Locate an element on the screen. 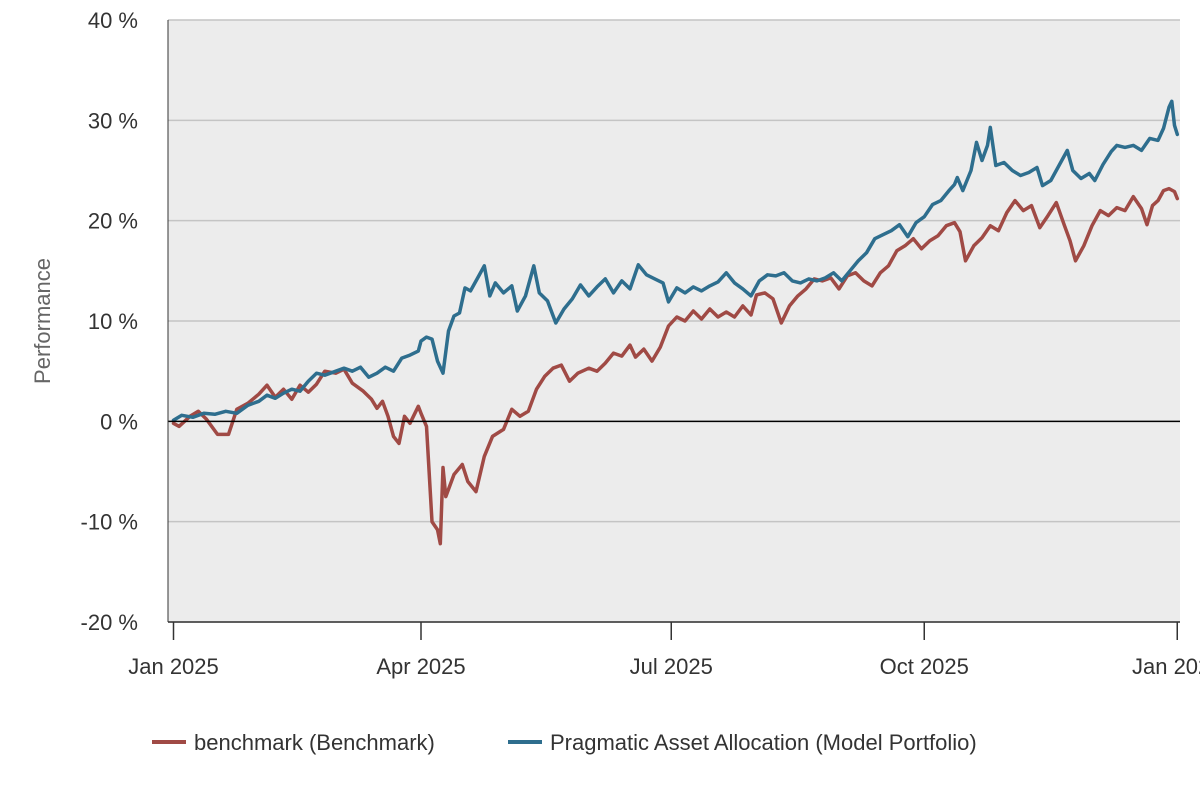 This screenshot has height=800, width=1200. x-tick-labels: Jan 2025 Apr 2025 Jul 2025 Oct 2025 Jan 2026 is located at coordinates (664, 650).